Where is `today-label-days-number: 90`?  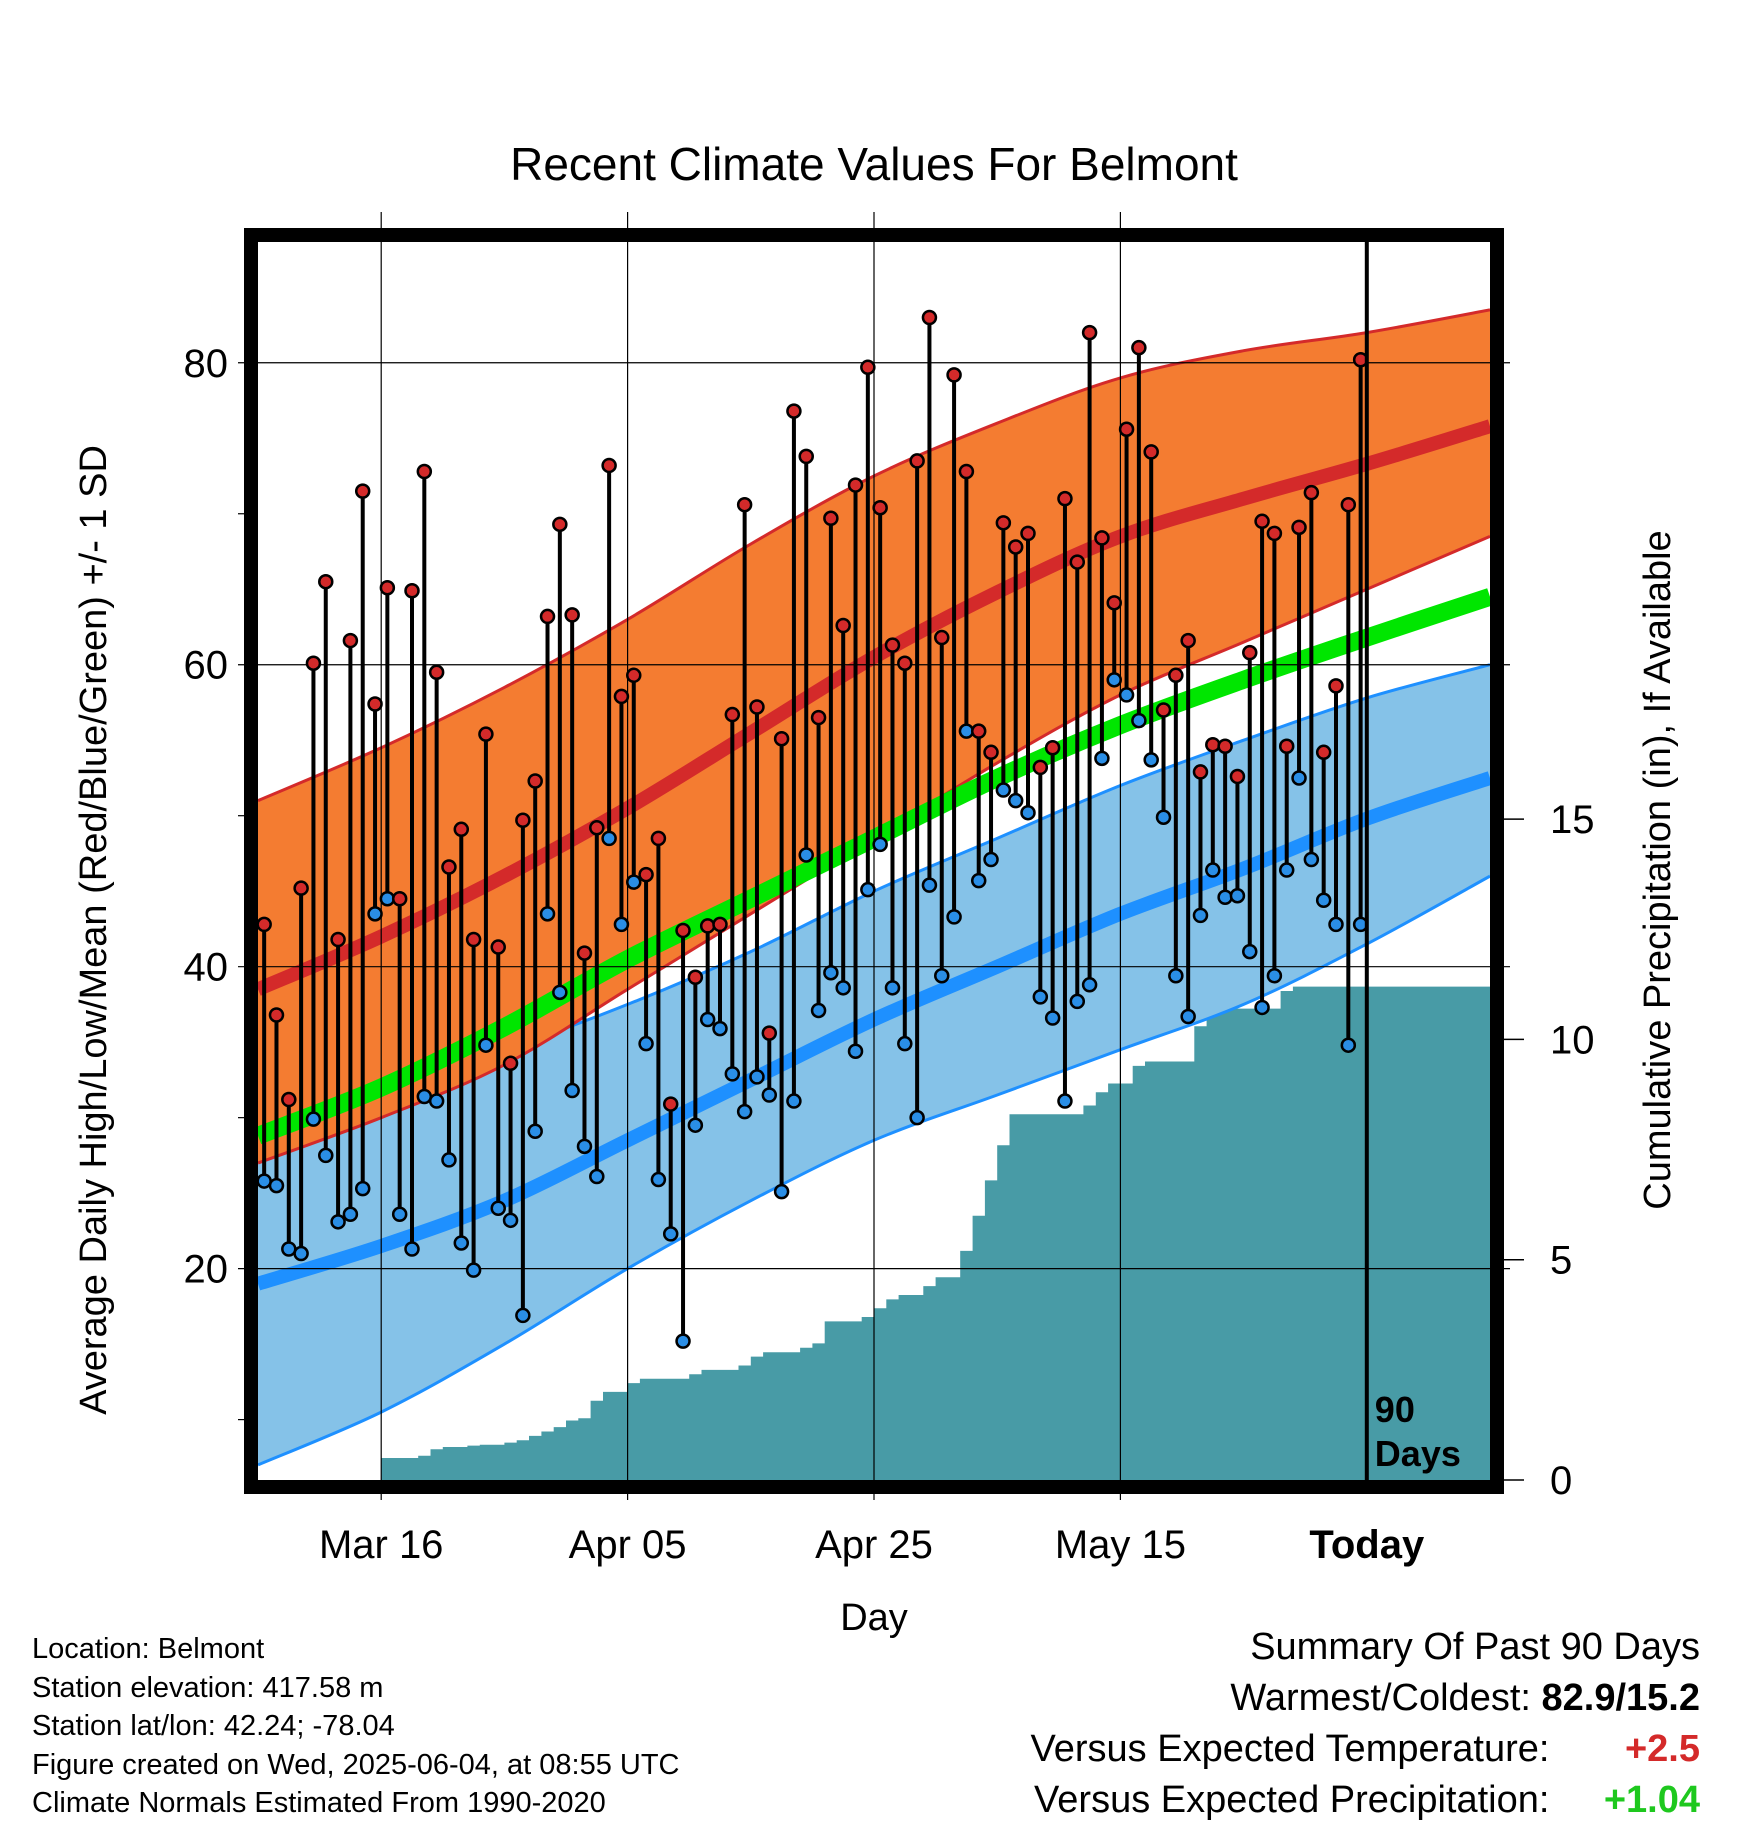
today-label-days-number: 90 is located at coordinates (1395, 1409).